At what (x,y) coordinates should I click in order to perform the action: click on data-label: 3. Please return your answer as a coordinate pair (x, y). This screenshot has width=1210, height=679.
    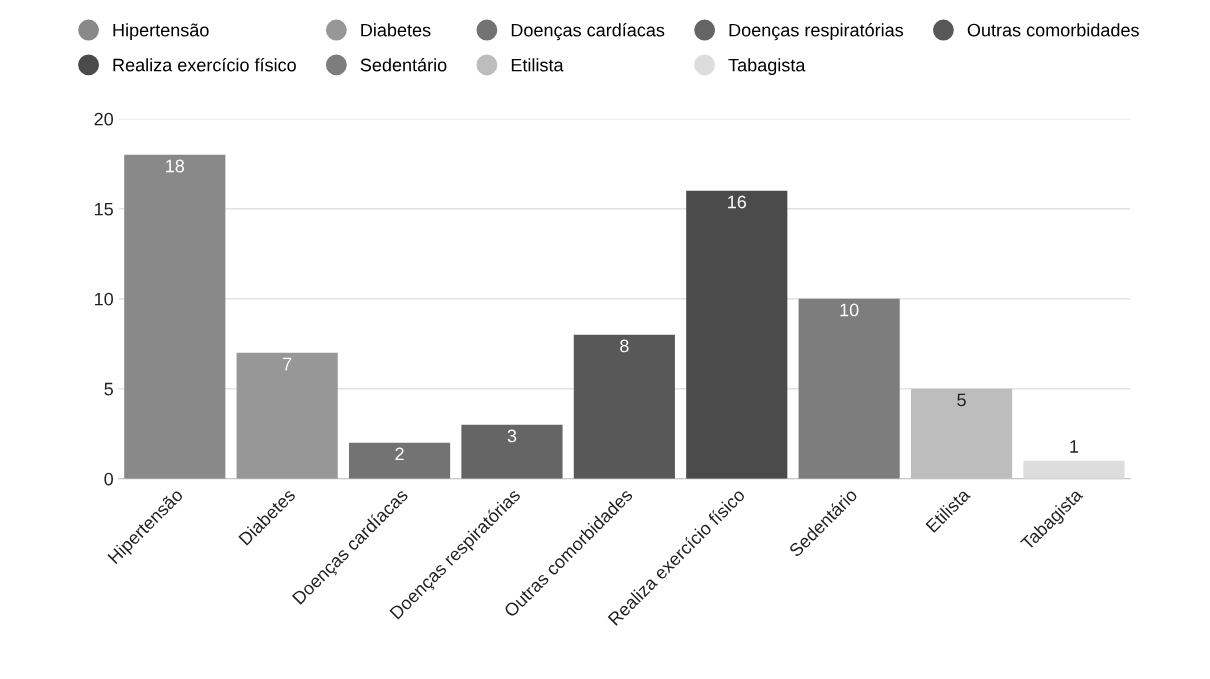
    Looking at the image, I should click on (512, 436).